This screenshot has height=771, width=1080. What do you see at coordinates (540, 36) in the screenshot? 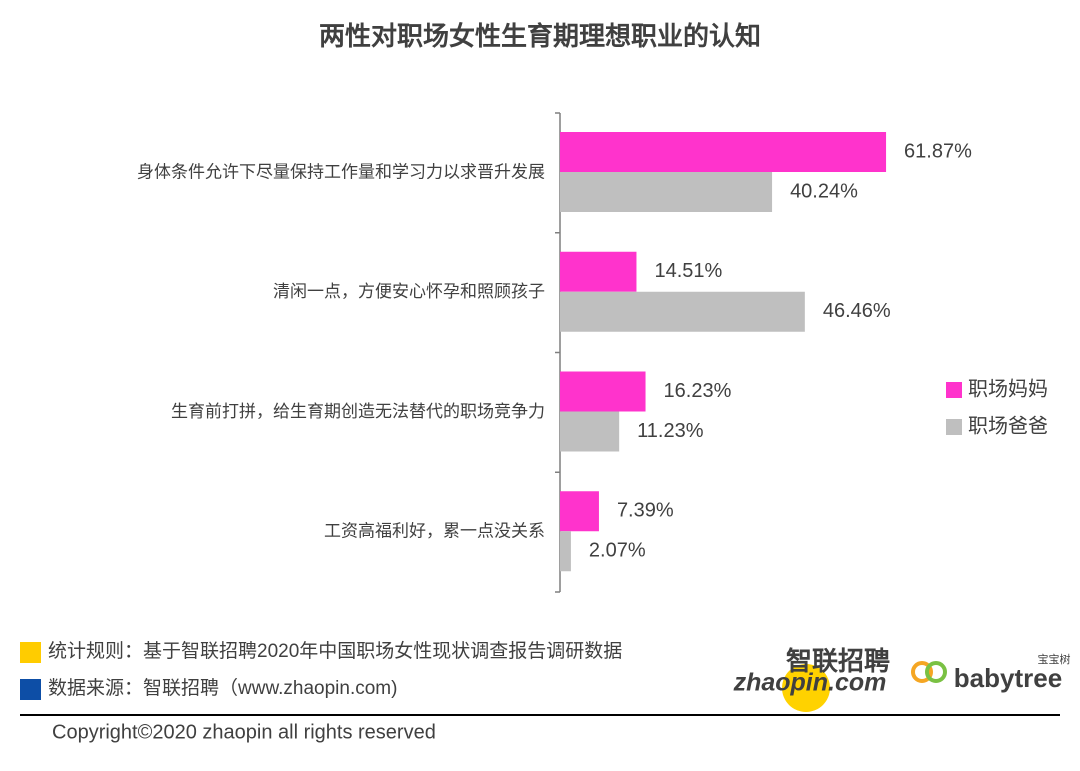
I see `chart-title: 两性对职场女性生育期理想职业的认知` at bounding box center [540, 36].